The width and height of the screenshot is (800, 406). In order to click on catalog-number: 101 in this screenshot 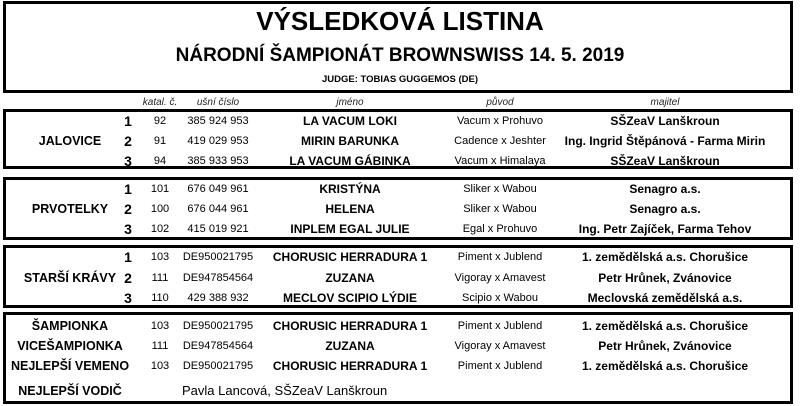, I will do `click(160, 189)`.